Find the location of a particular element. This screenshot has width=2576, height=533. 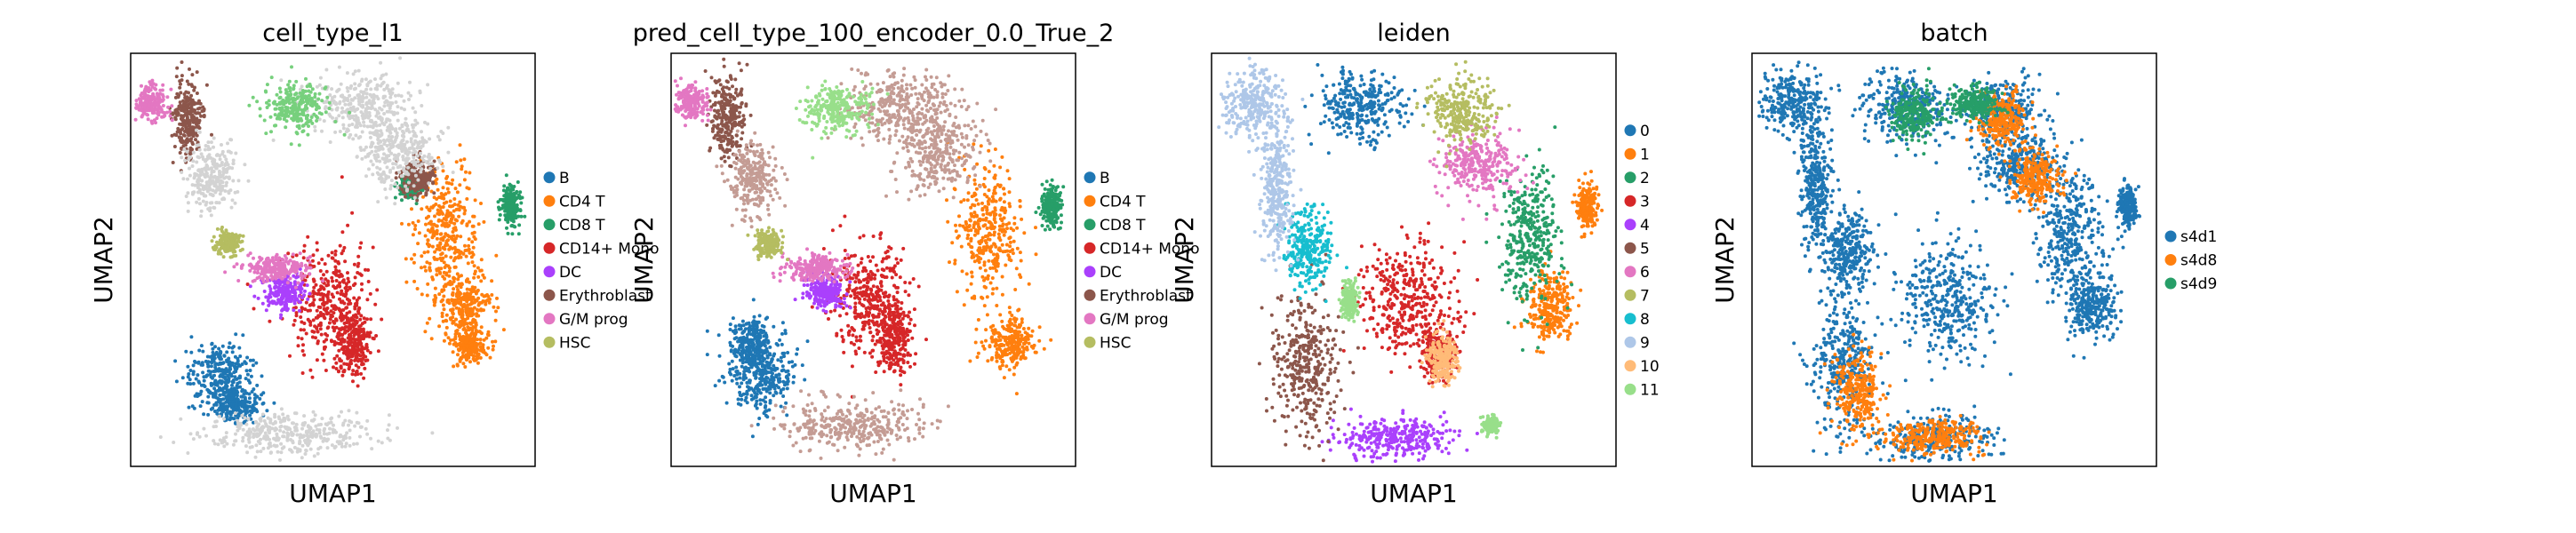

series-hsc is located at coordinates (227, 242).